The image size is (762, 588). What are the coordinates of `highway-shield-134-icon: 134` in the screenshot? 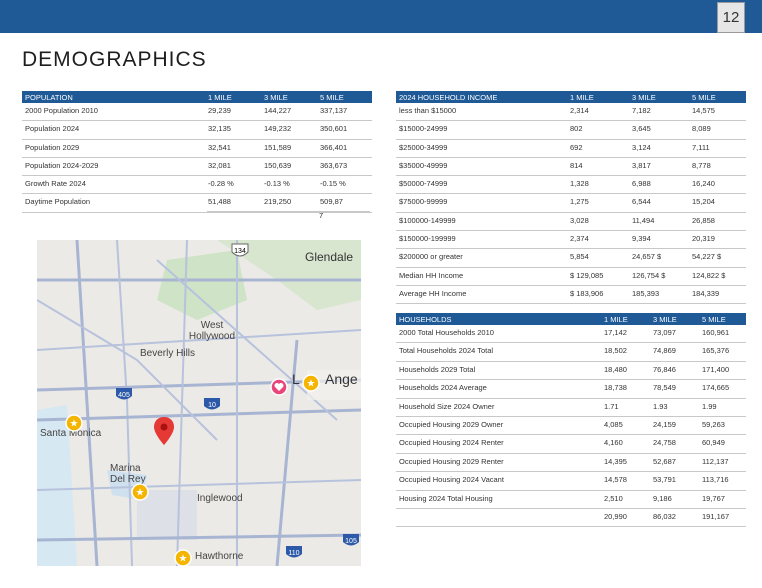 It's located at (240, 250).